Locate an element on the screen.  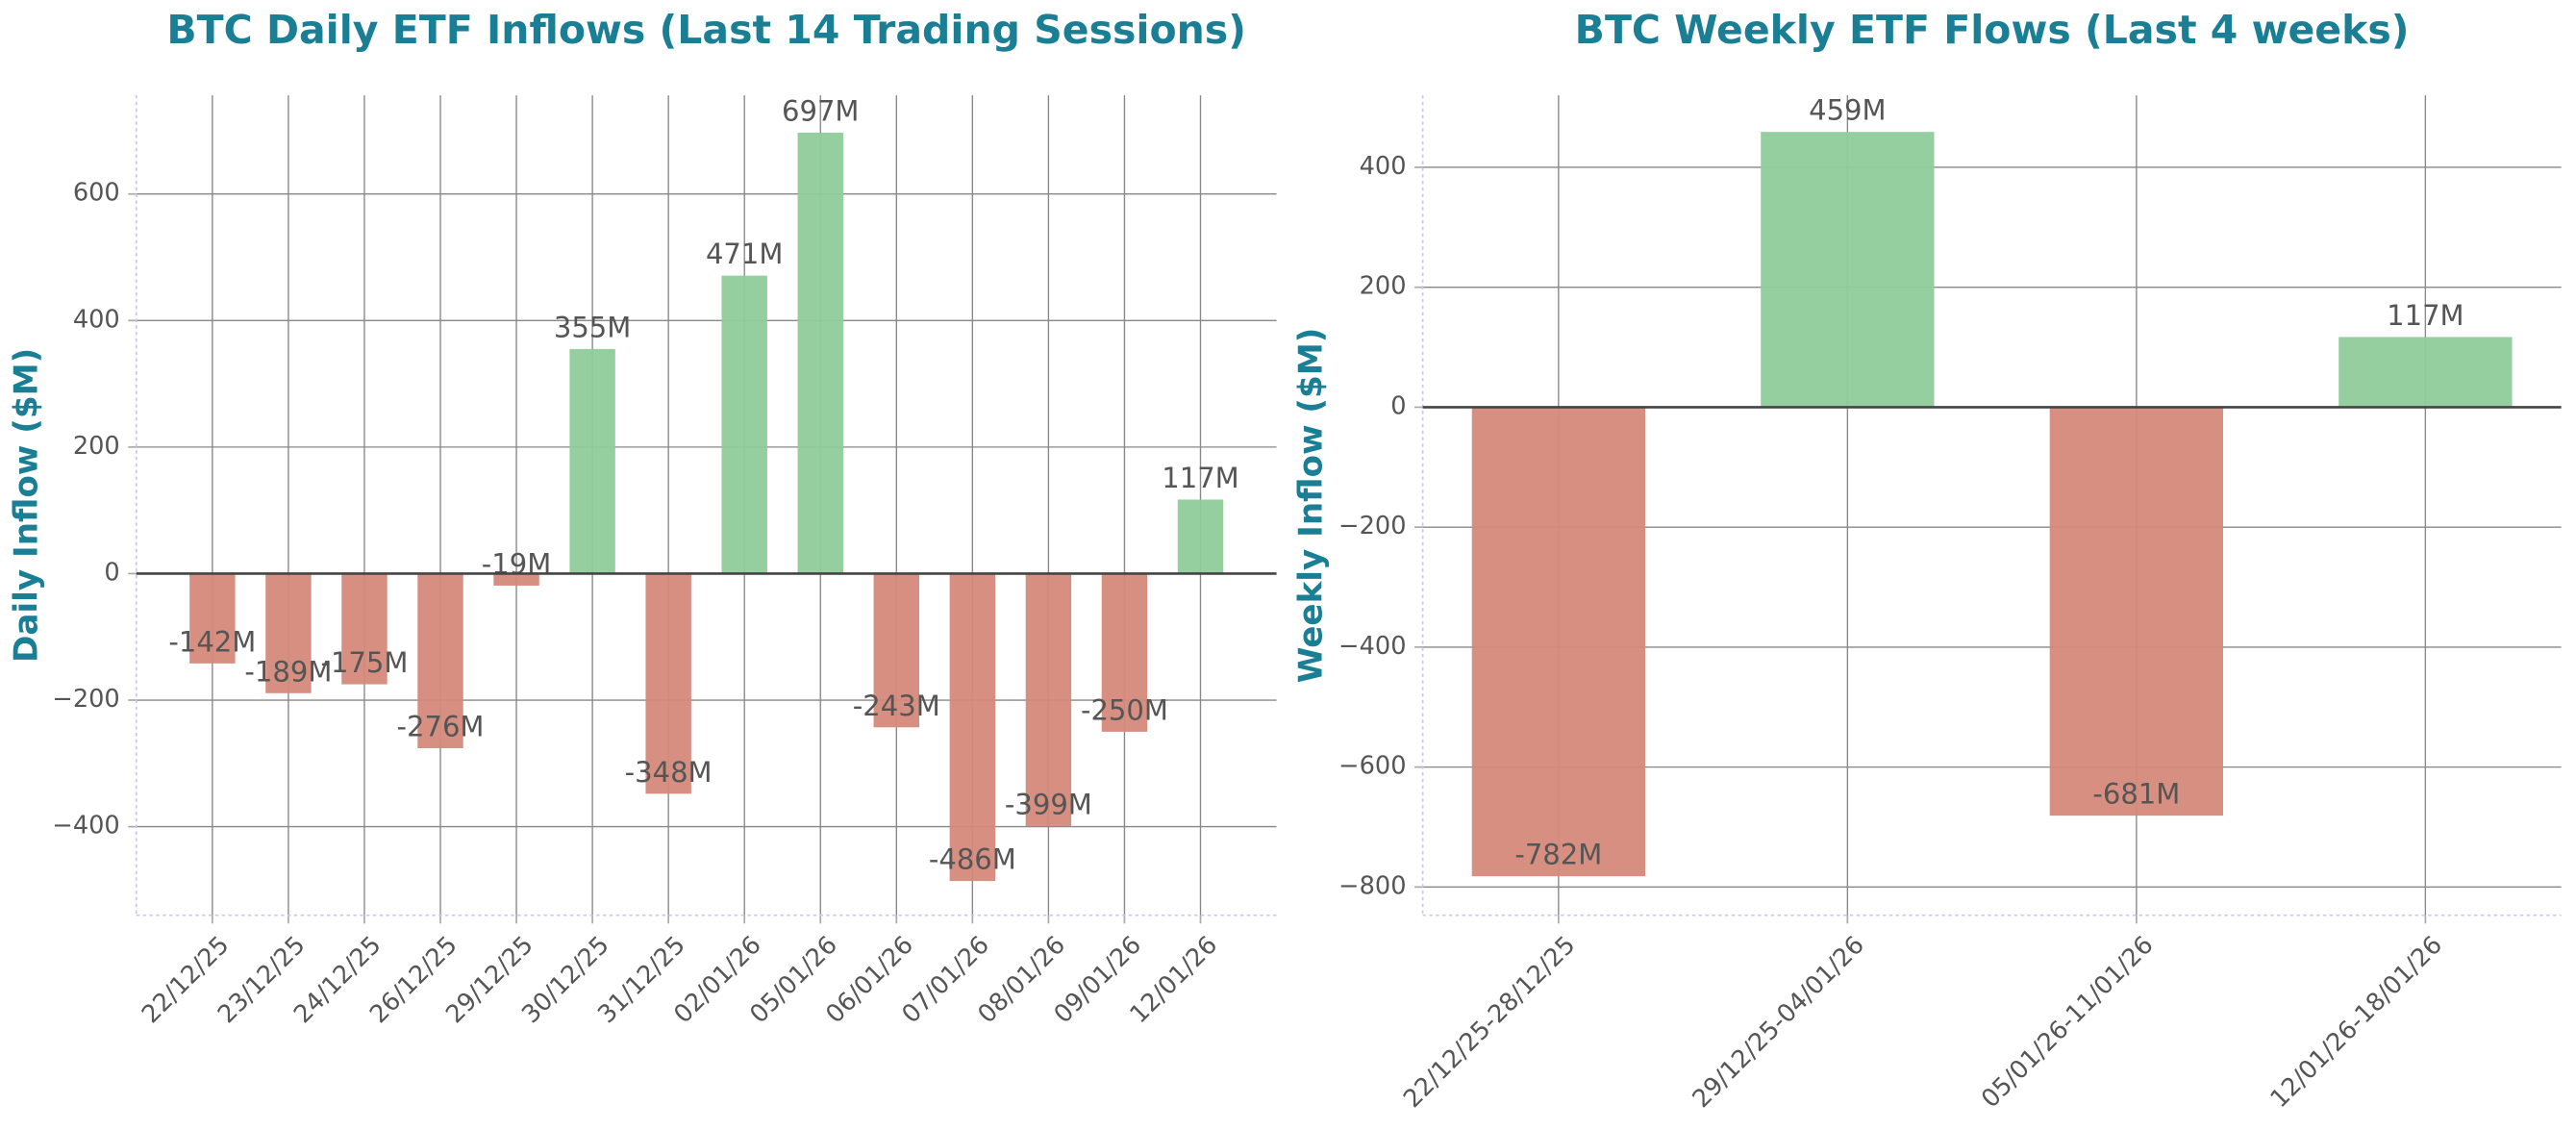
data-label: -19M is located at coordinates (516, 563).